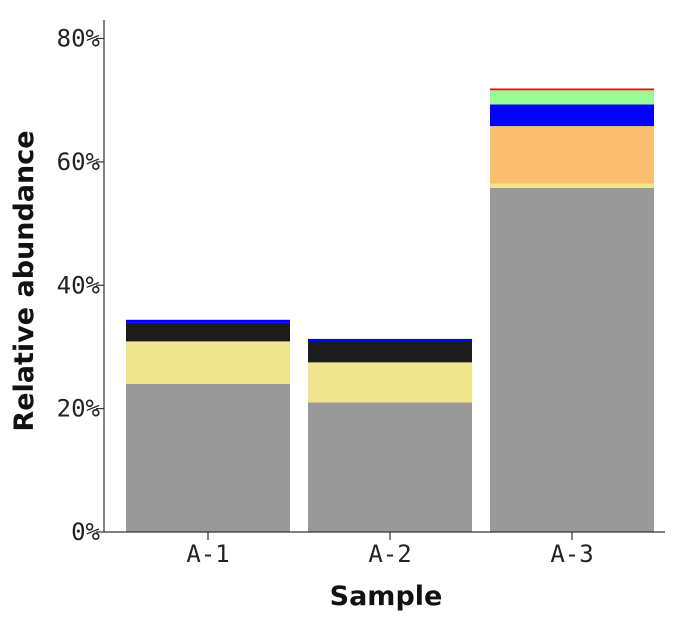  What do you see at coordinates (207, 554) in the screenshot?
I see `x-tick-label-a-1: A-1` at bounding box center [207, 554].